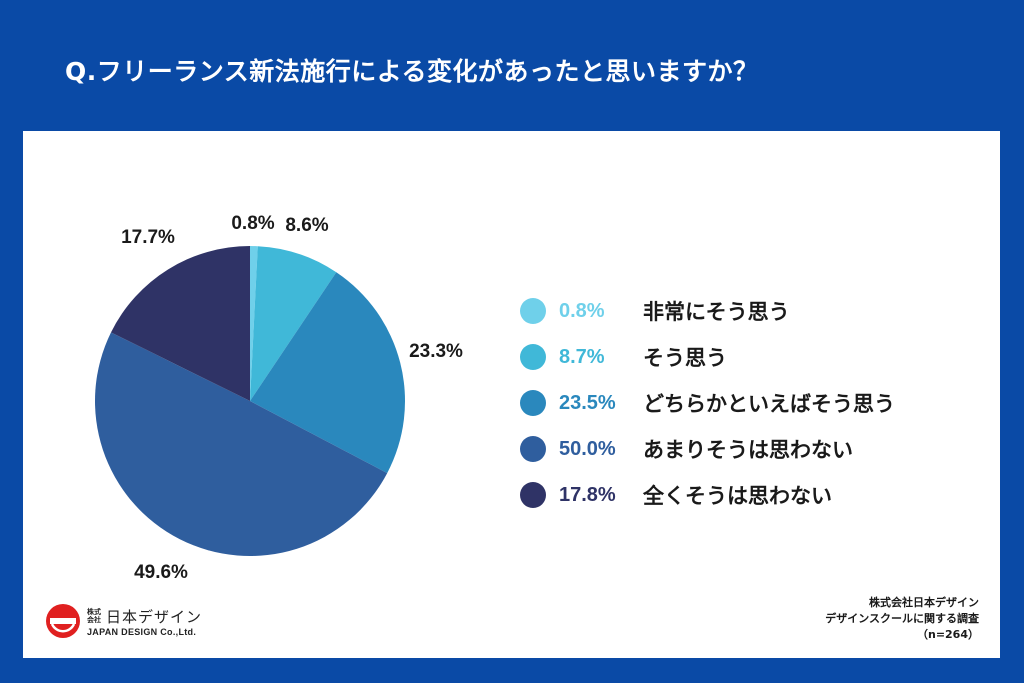  I want to click on legend-item-3: 50.0% あまりそうは思わない, so click(707, 449).